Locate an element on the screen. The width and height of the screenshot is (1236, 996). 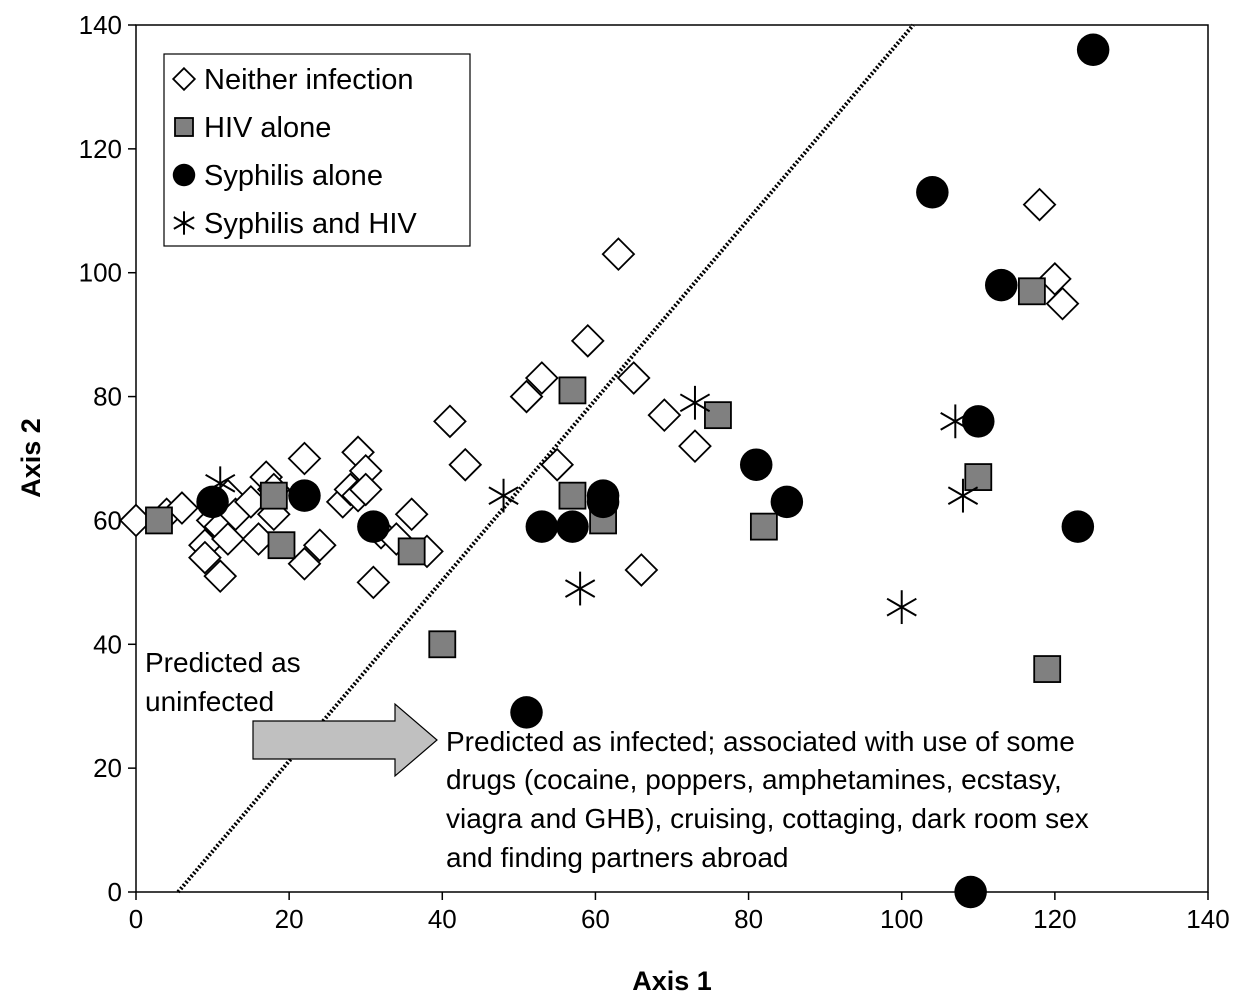
legend-box is located at coordinates (317, 150).